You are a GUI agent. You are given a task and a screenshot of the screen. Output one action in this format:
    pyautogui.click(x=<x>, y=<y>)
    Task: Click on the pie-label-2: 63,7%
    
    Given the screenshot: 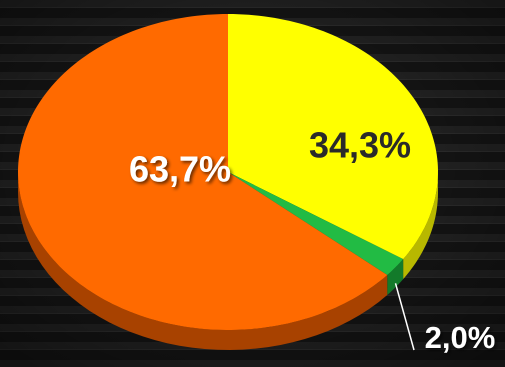 What is the action you would take?
    pyautogui.click(x=180, y=169)
    